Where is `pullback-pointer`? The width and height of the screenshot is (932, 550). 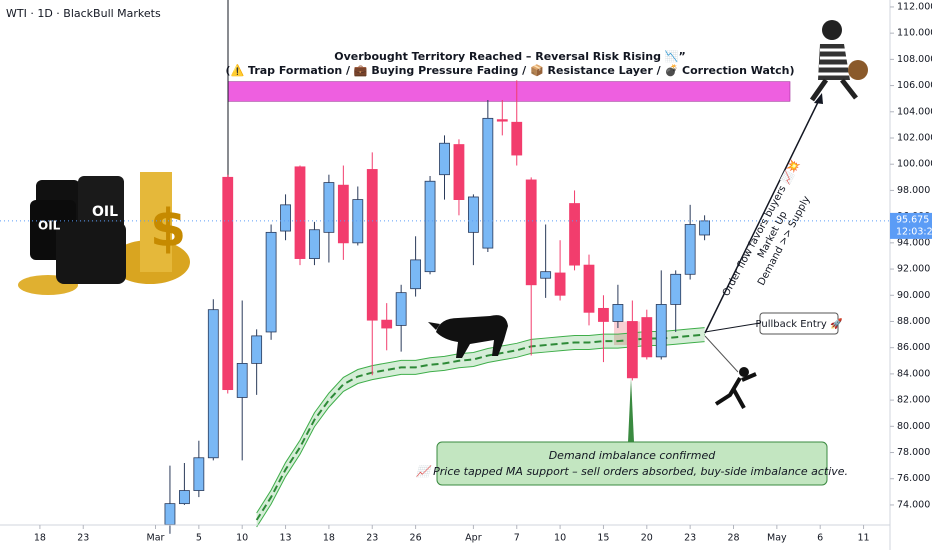 pullback-pointer is located at coordinates (732, 327).